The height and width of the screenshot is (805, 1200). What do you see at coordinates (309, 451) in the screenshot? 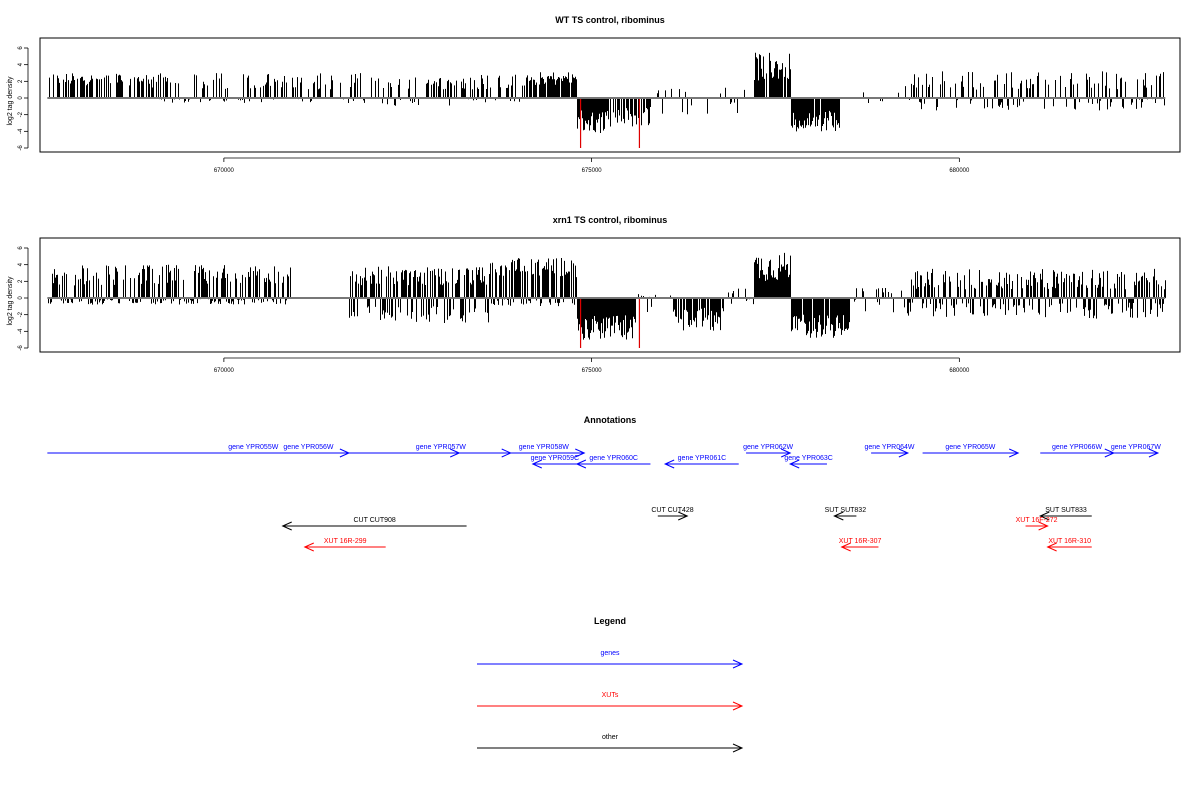
I see `feature: gene YPR056W` at bounding box center [309, 451].